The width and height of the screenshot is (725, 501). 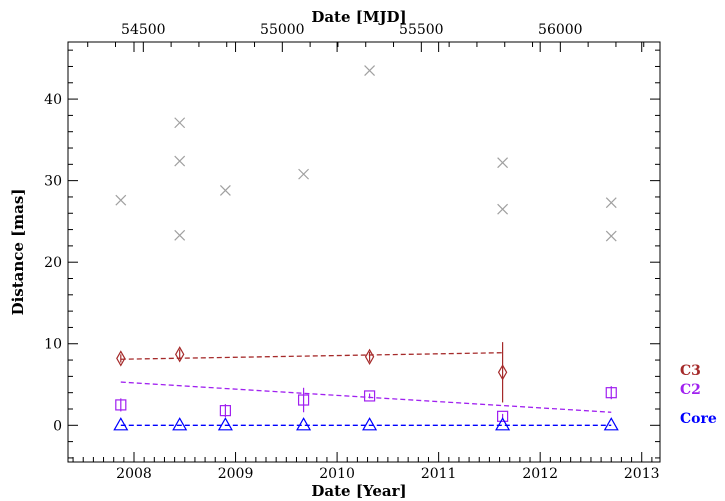 What do you see at coordinates (53, 263) in the screenshot?
I see `y-tick-label: 20` at bounding box center [53, 263].